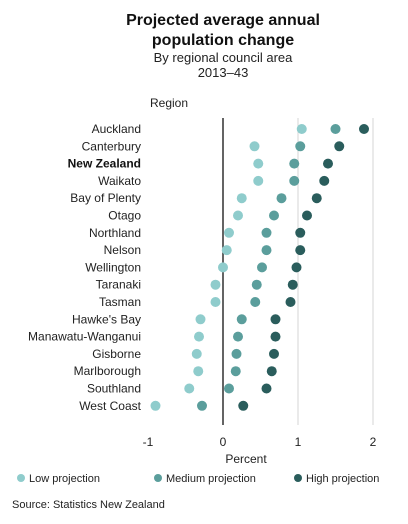 The height and width of the screenshot is (524, 408). I want to click on category-label: West Coast, so click(110, 406).